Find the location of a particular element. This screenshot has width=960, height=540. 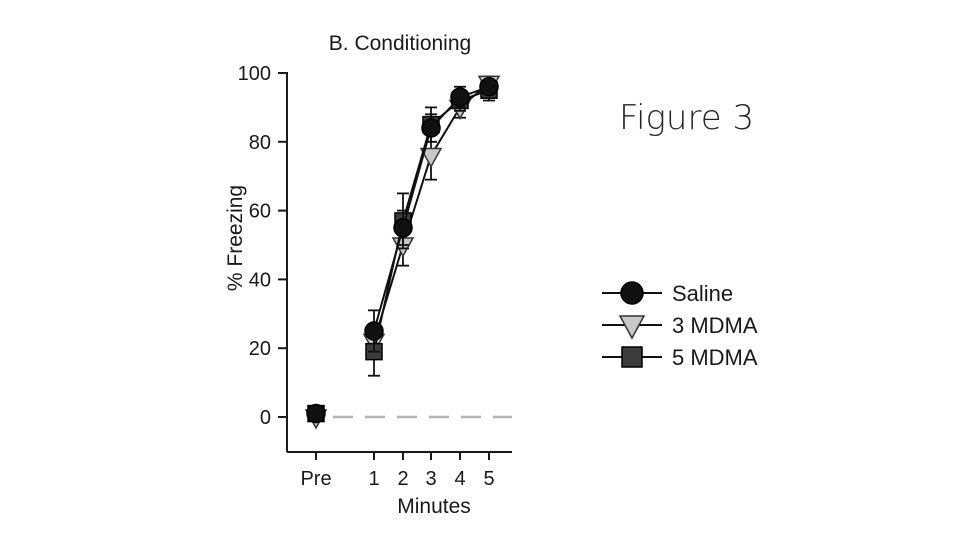

y-tick-label: 0 is located at coordinates (265, 418).